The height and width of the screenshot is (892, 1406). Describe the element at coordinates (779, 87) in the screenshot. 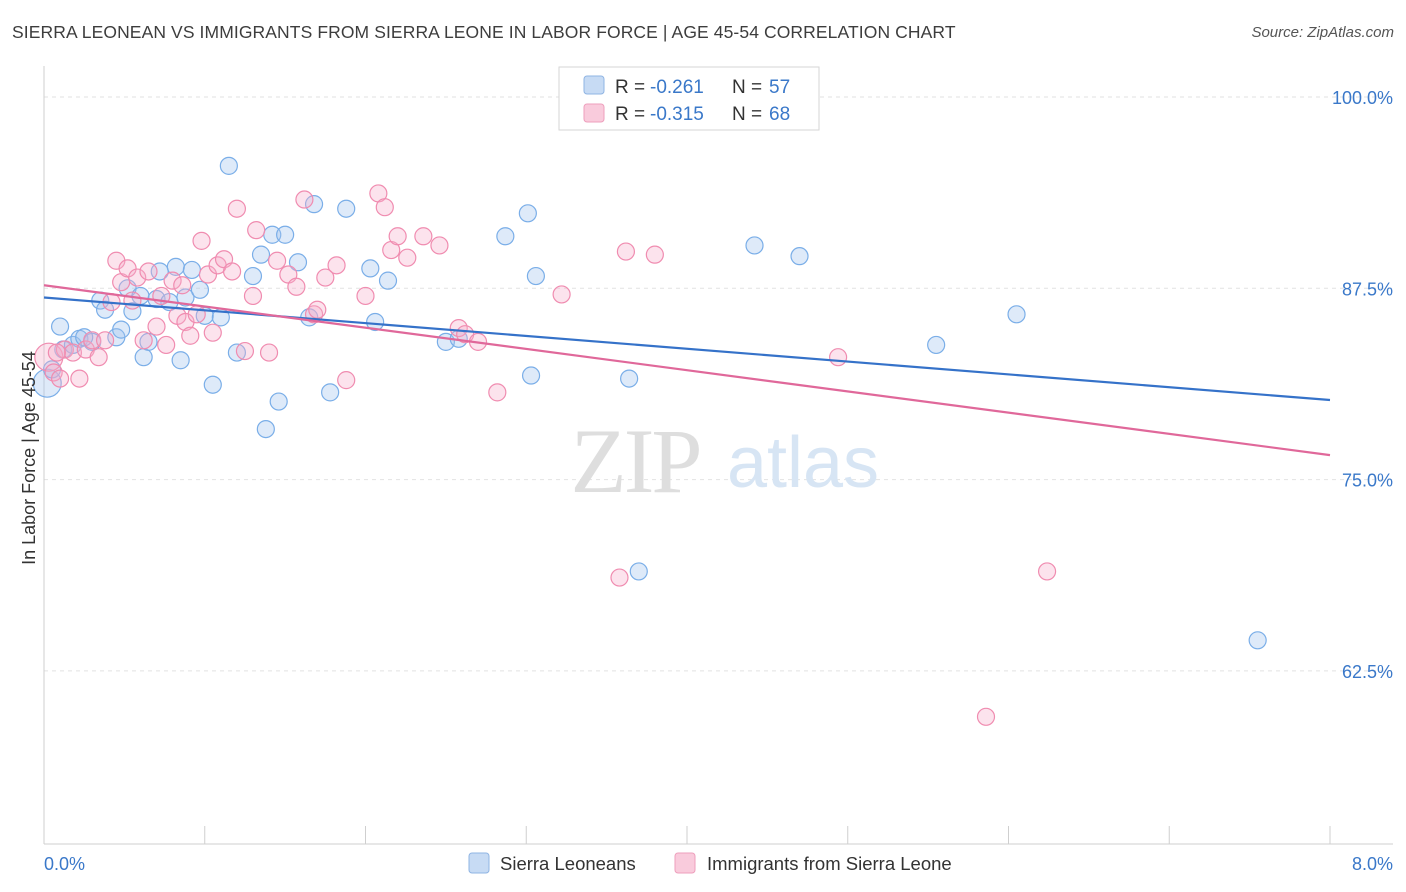

I see `stats-n-value-blue: 57` at that location.